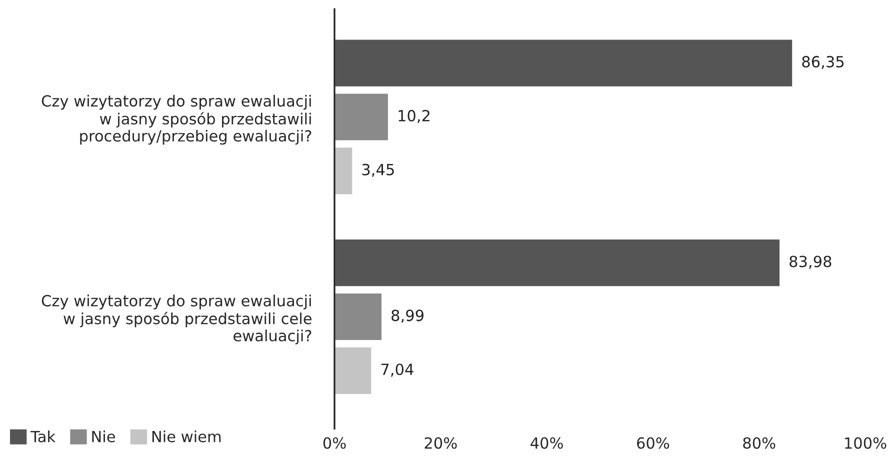 Image resolution: width=892 pixels, height=456 pixels. What do you see at coordinates (177, 119) in the screenshot?
I see `y-tick-label: Czy wizytatorzy do spraw ewaluacji w jasny sposób przedstawili procedury/przebieg ewaluacji?` at bounding box center [177, 119].